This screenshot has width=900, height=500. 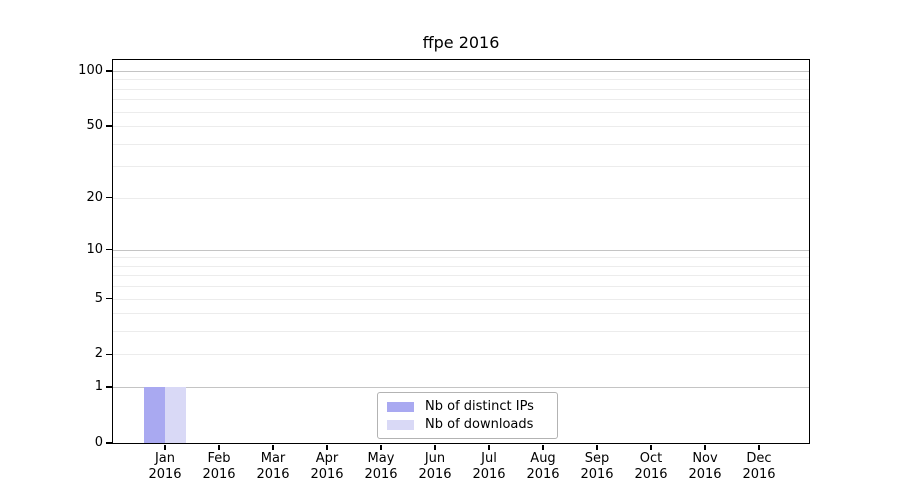 What do you see at coordinates (479, 424) in the screenshot?
I see `legend-label-downloads: Nb of downloads` at bounding box center [479, 424].